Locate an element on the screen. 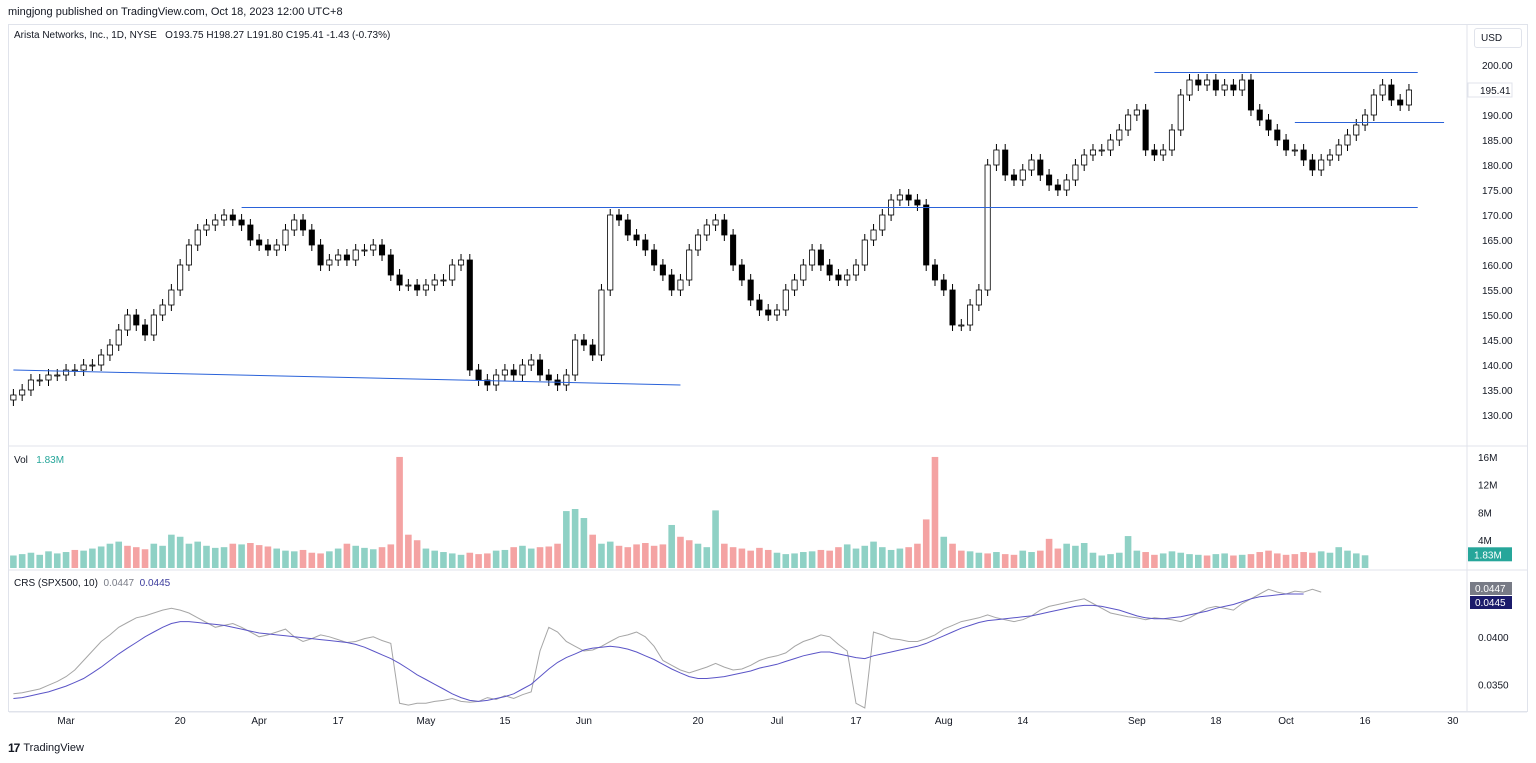  price-tick-label: 130.00 is located at coordinates (1497, 416).